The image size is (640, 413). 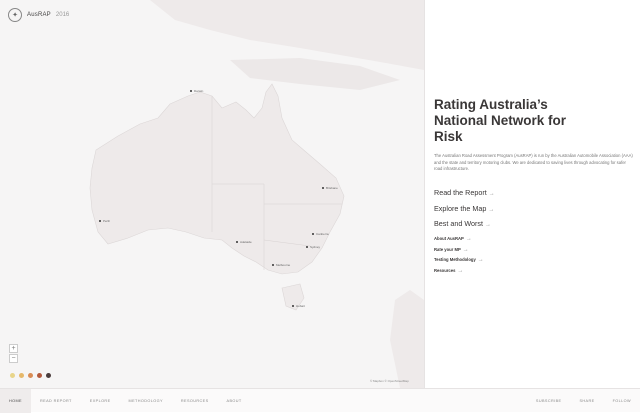 I want to click on nav-resources: RESOURCES, so click(x=194, y=400).